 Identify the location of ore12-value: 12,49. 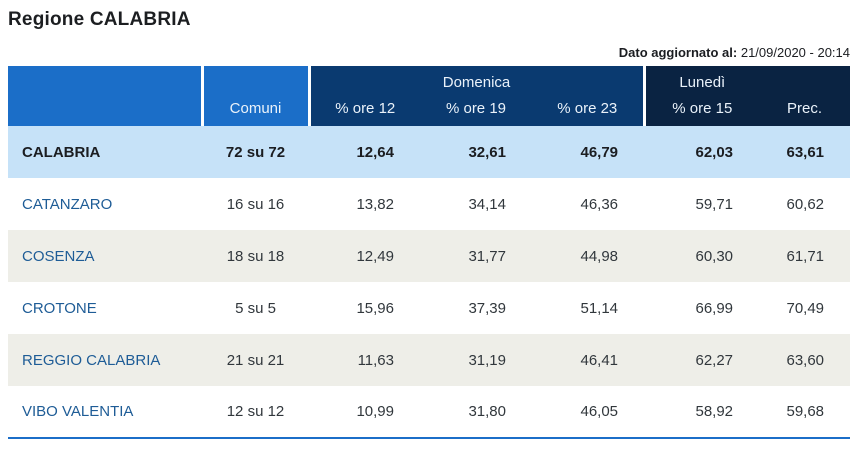
(364, 256).